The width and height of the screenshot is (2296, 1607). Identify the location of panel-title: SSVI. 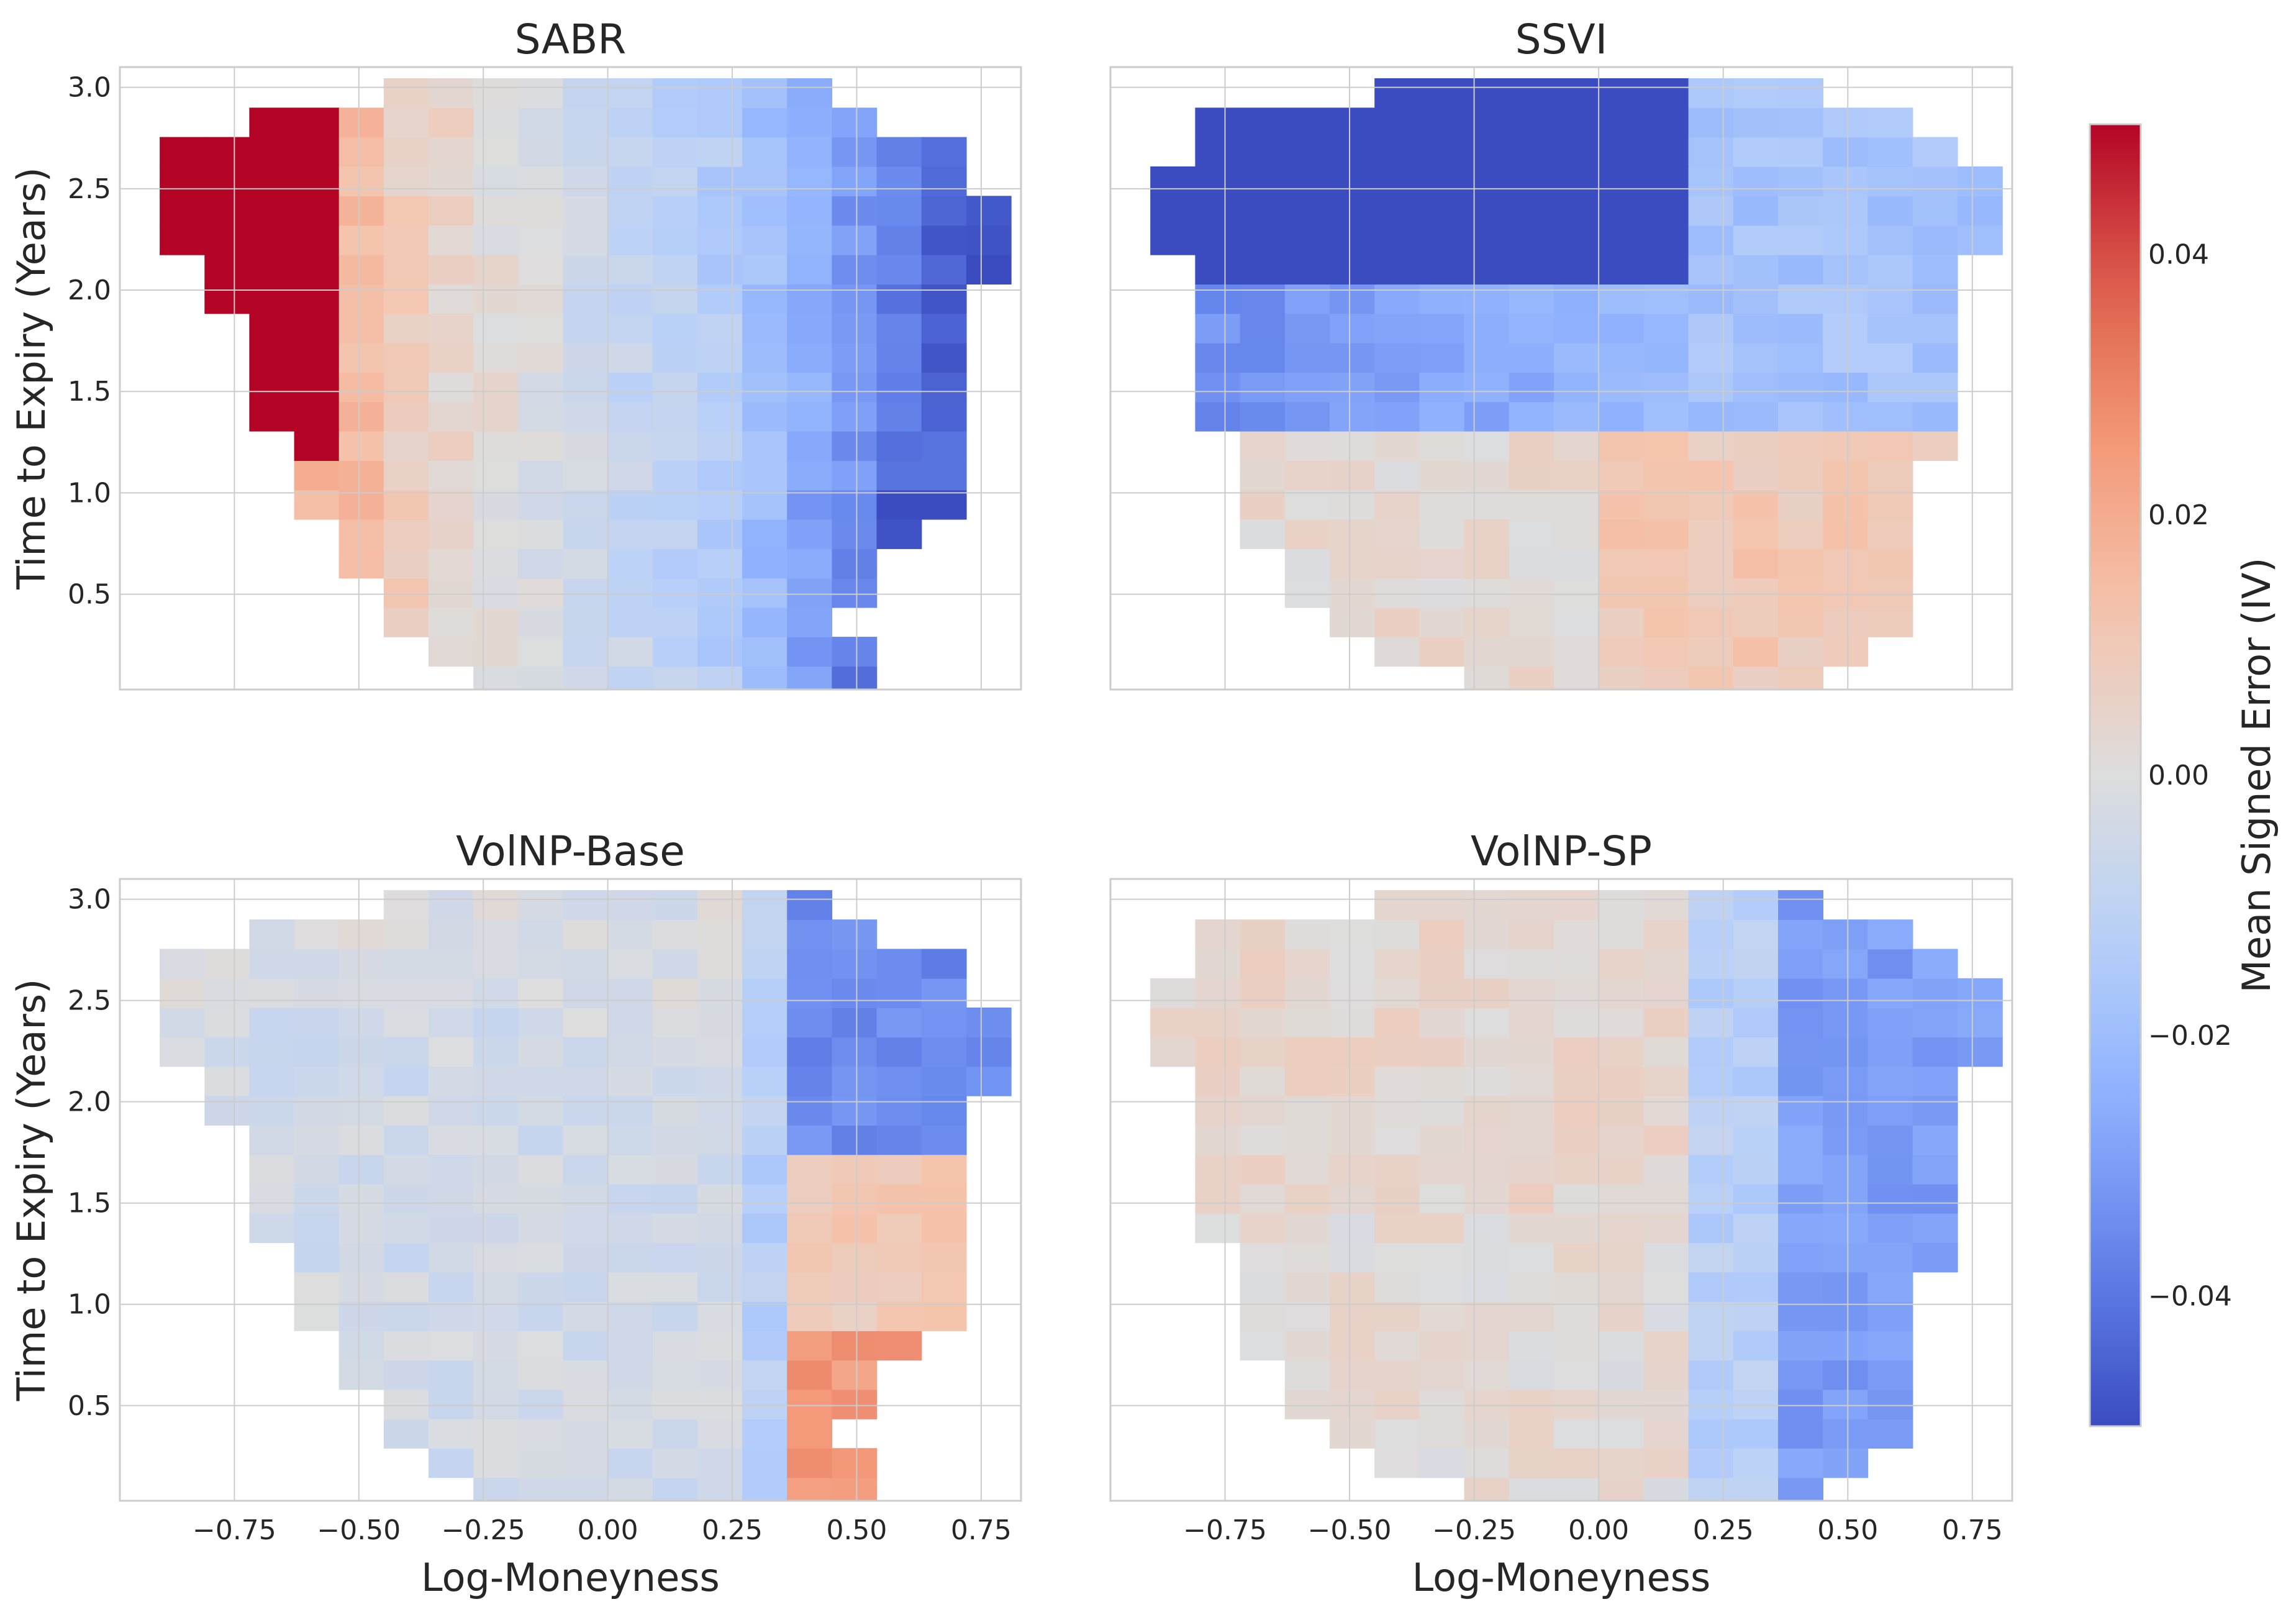
(1561, 39).